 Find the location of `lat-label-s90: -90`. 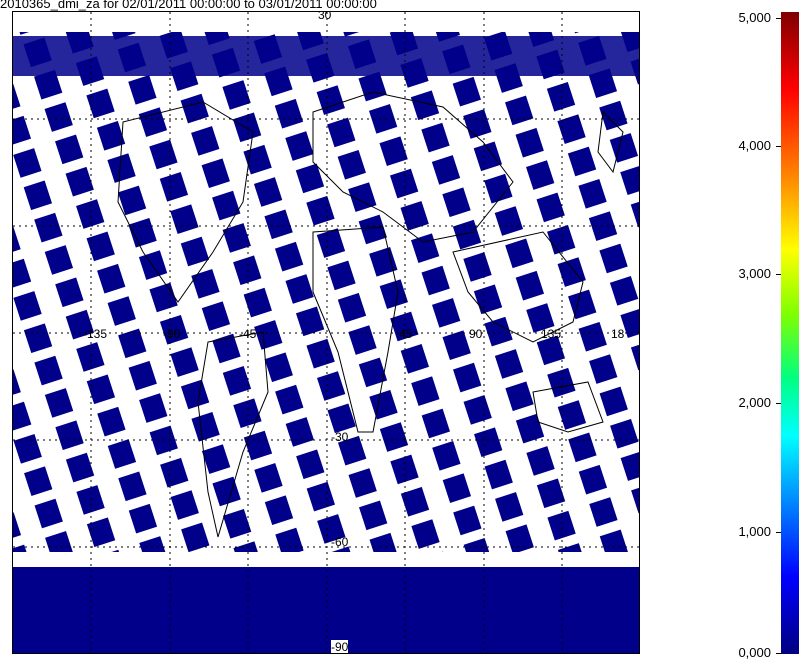

lat-label-s90: -90 is located at coordinates (340, 647).